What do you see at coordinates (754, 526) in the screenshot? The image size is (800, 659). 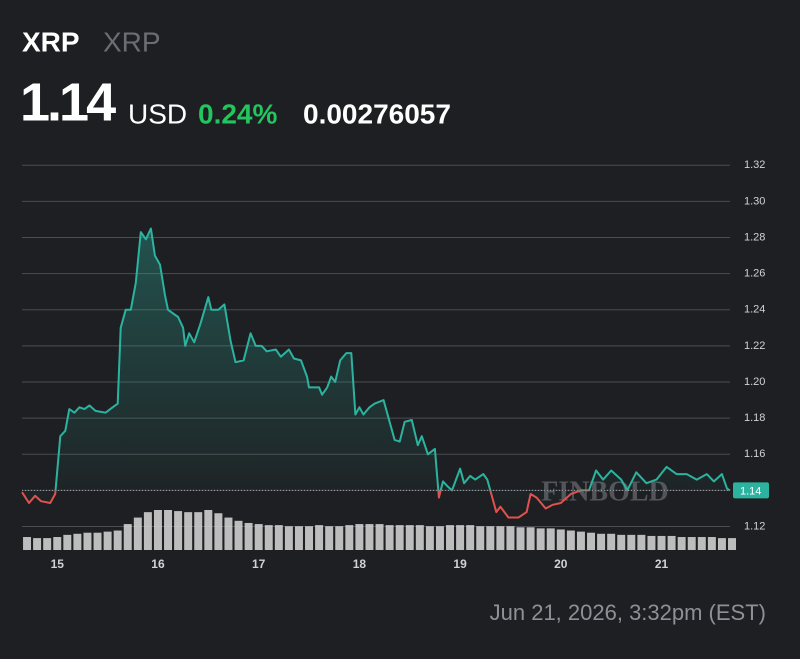 I see `y-tick-label: 1.12` at bounding box center [754, 526].